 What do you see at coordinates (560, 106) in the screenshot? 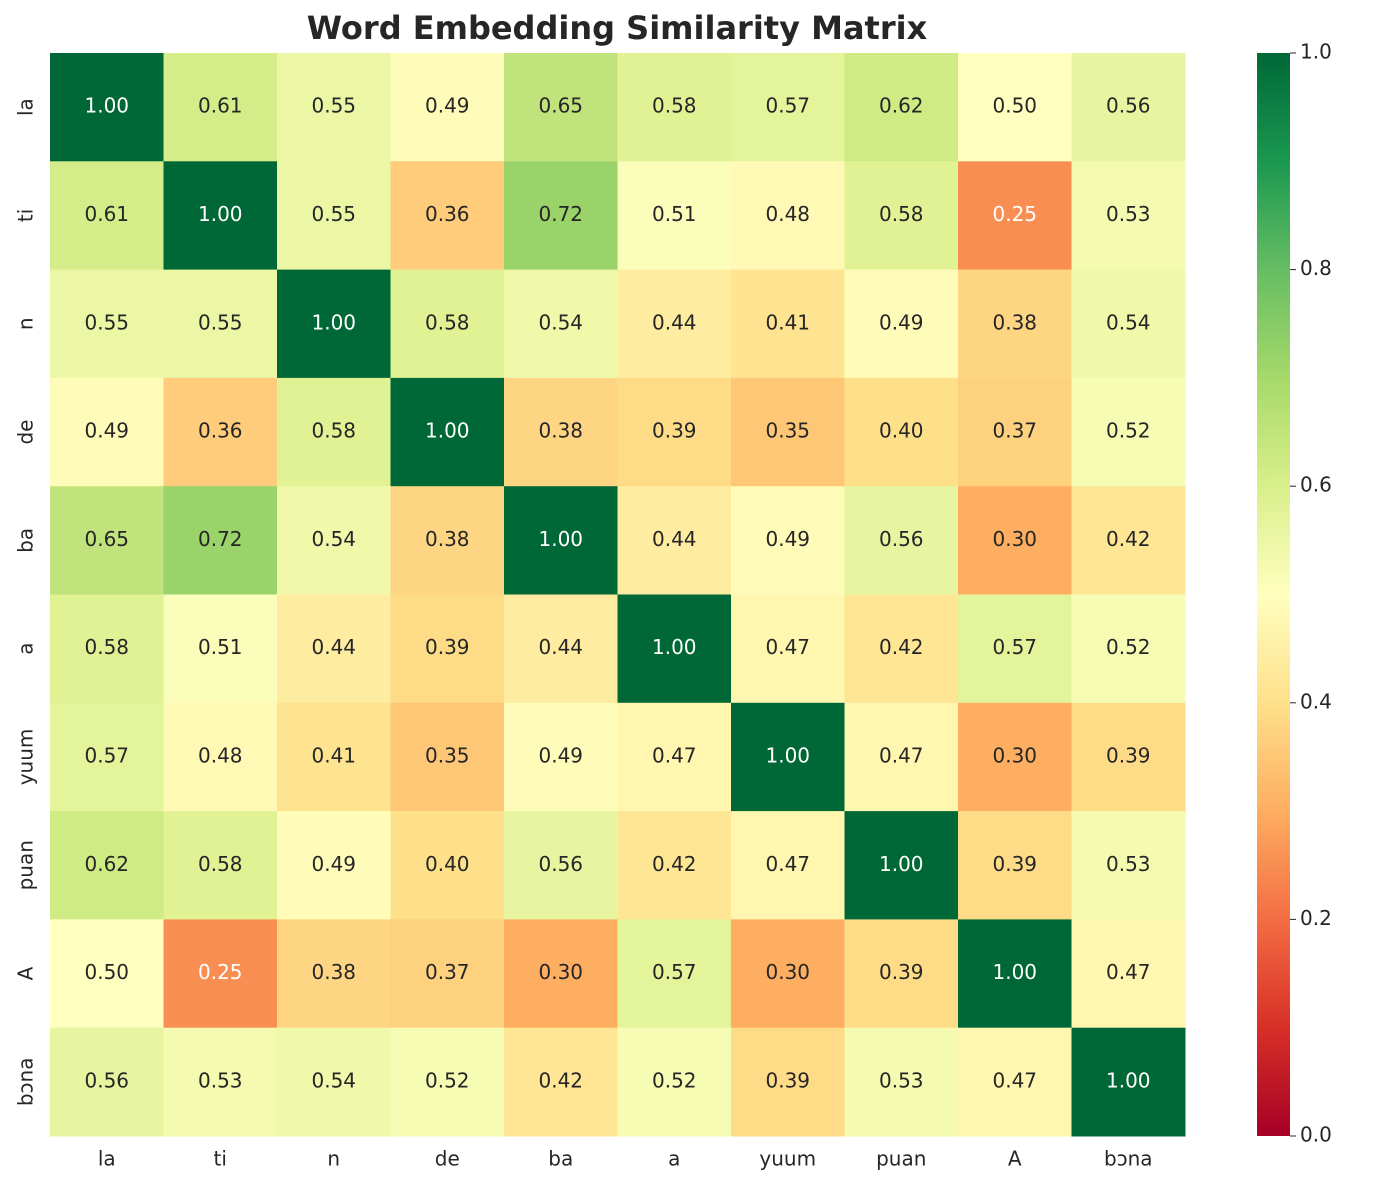
I see `cell-label: 0.65` at bounding box center [560, 106].